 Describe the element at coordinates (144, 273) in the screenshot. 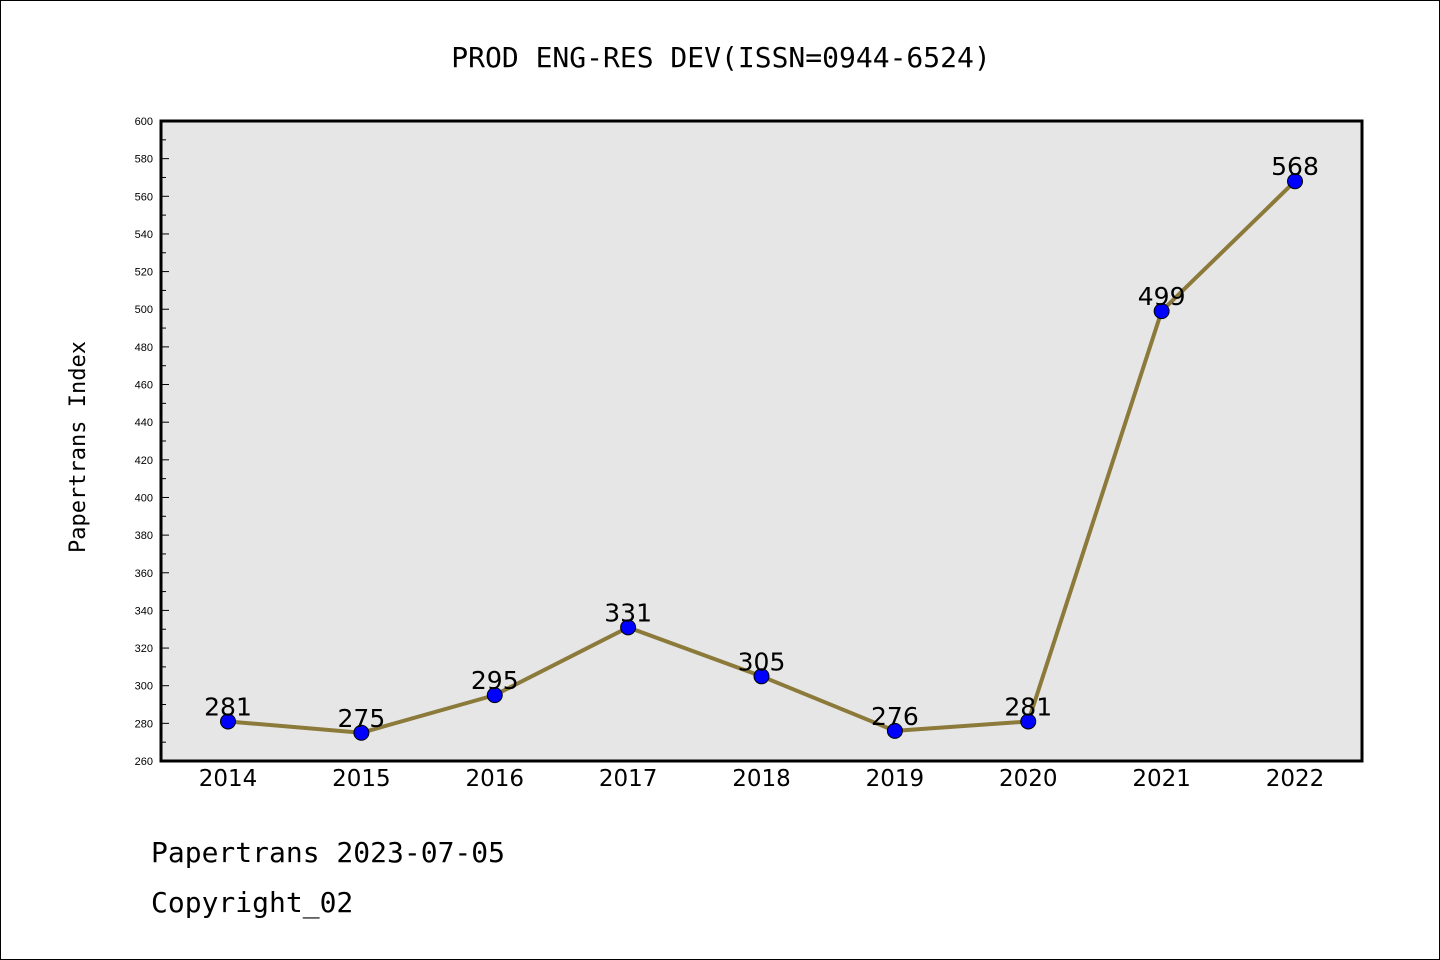

I see `y-tick-label: 520` at that location.